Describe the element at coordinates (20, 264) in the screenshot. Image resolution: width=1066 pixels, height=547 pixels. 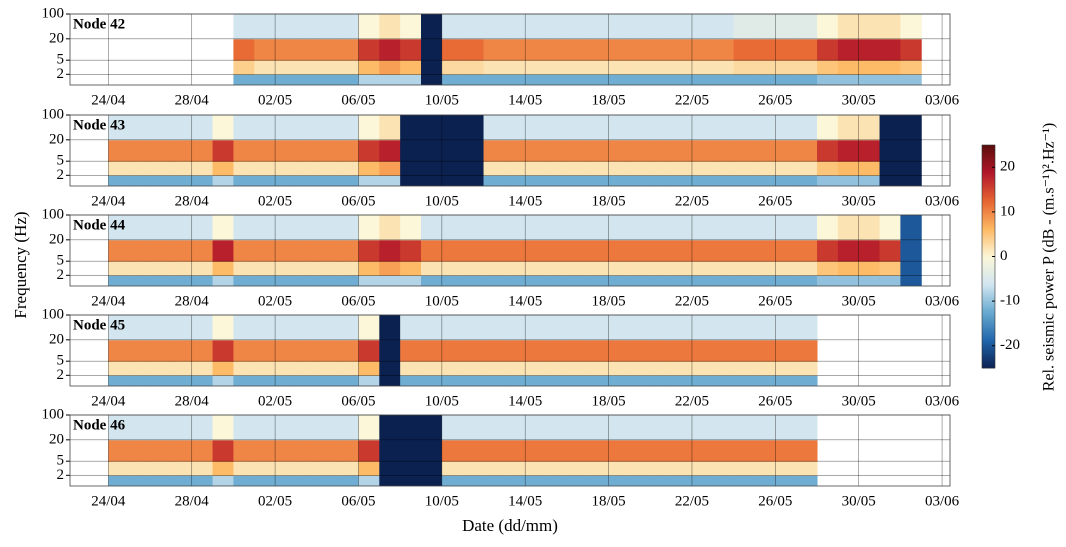
I see `y-axis-label: Frequency (Hz)` at that location.